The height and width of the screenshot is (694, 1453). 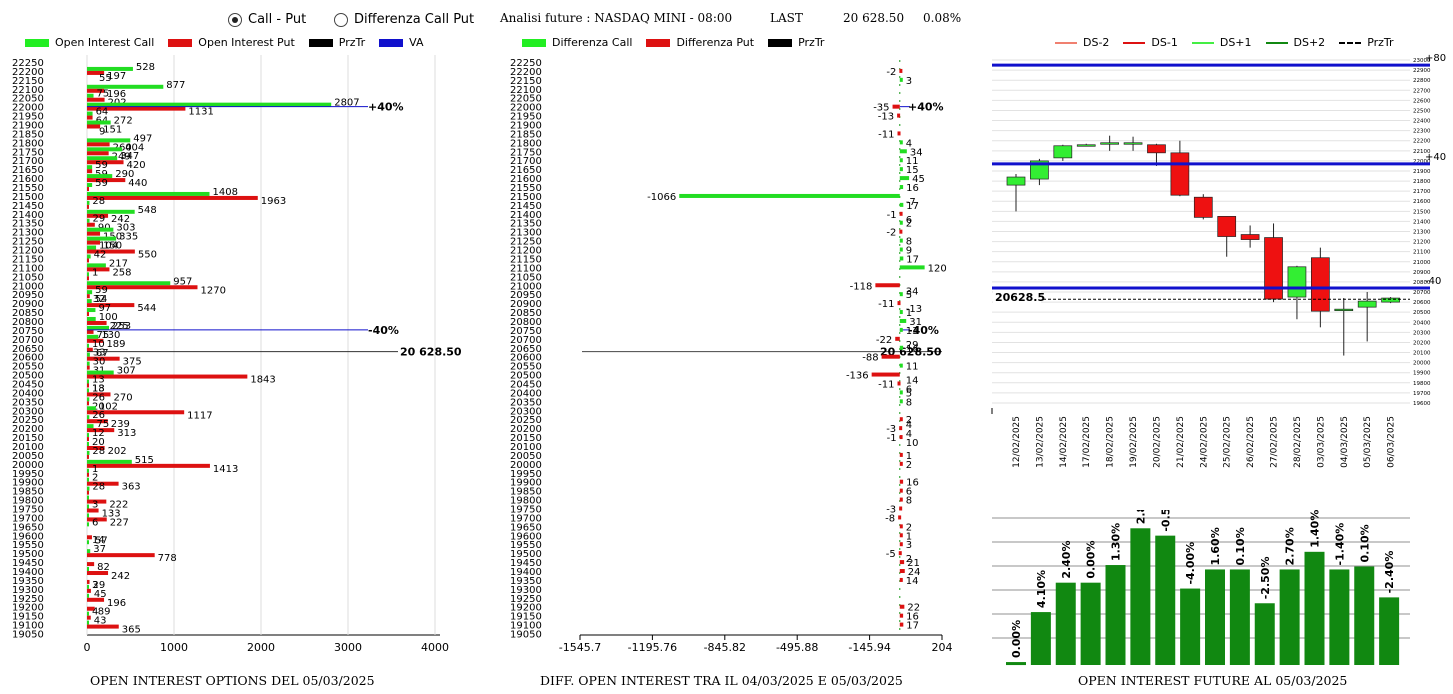 I want to click on call-value-label: 4, so click(x=95, y=612).